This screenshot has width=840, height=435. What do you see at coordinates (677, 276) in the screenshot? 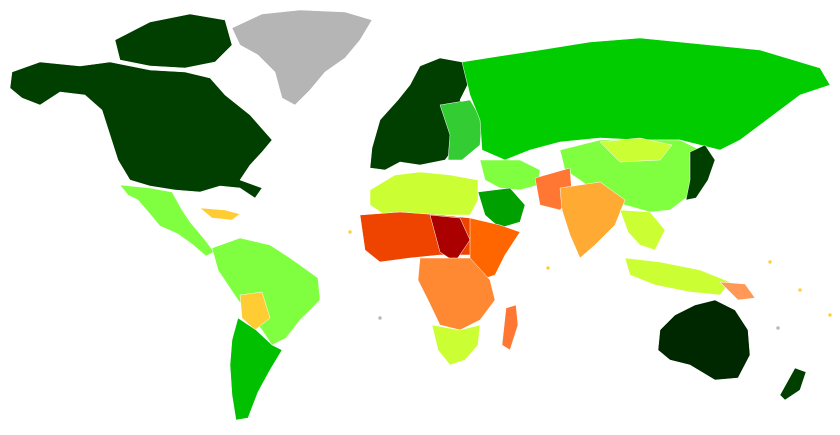
I see `indonesia` at bounding box center [677, 276].